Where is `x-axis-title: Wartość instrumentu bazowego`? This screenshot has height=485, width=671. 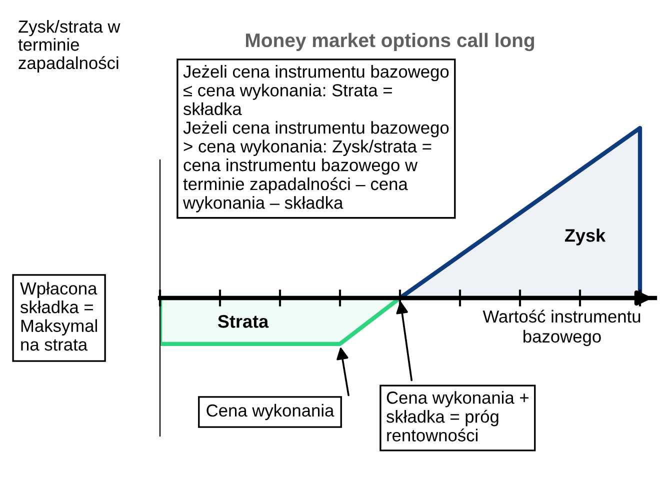
x-axis-title: Wartość instrumentu bazowego is located at coordinates (561, 328).